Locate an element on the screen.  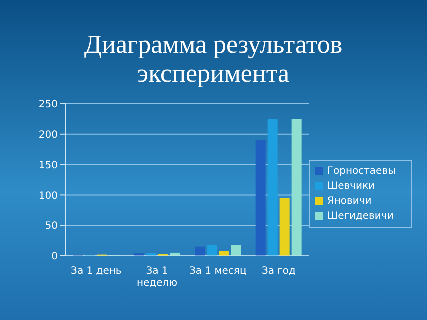
legend-label: Шевчики is located at coordinates (351, 186).